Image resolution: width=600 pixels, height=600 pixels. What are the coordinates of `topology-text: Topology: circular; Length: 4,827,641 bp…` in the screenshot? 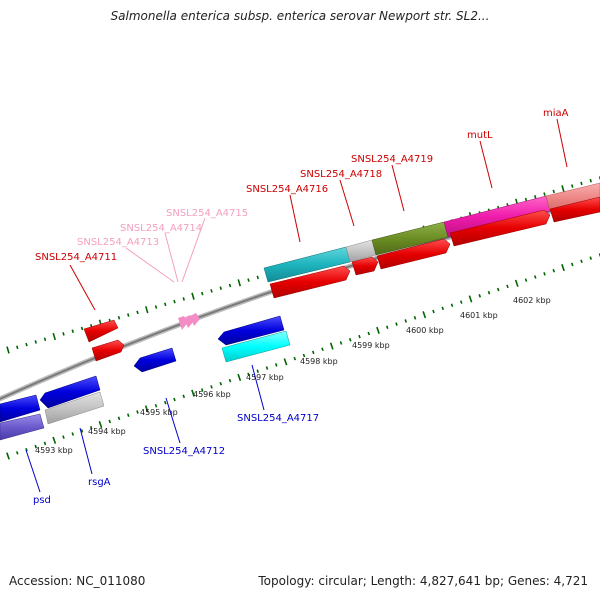 It's located at (423, 581).